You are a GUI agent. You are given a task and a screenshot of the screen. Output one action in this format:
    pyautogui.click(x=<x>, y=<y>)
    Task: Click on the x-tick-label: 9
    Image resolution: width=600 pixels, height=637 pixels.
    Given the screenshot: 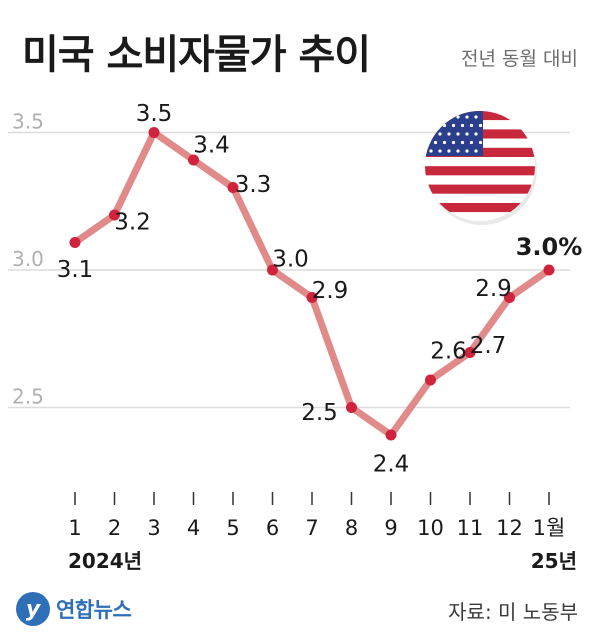 What is the action you would take?
    pyautogui.click(x=390, y=528)
    